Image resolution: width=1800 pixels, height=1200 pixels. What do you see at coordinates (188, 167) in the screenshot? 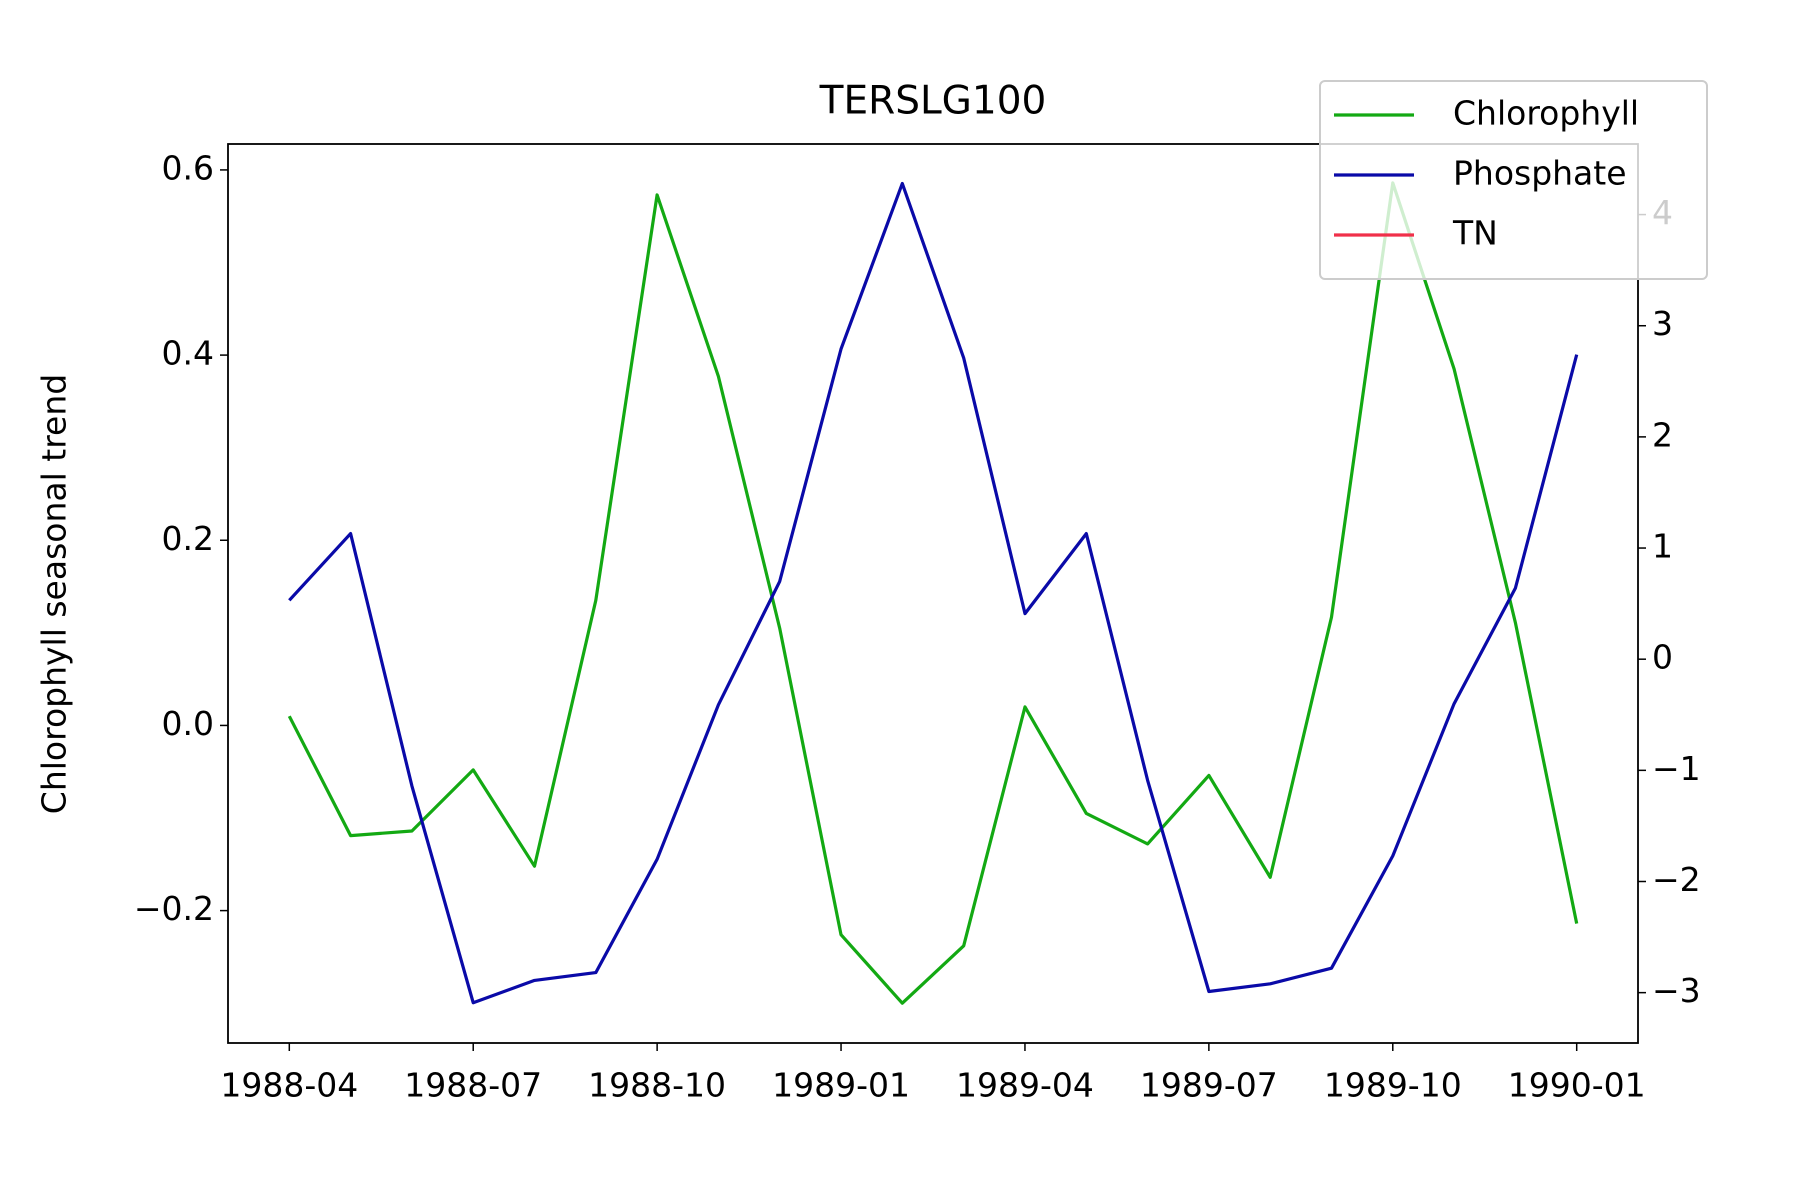
I see `y-tick-label: 0.6` at bounding box center [188, 167].